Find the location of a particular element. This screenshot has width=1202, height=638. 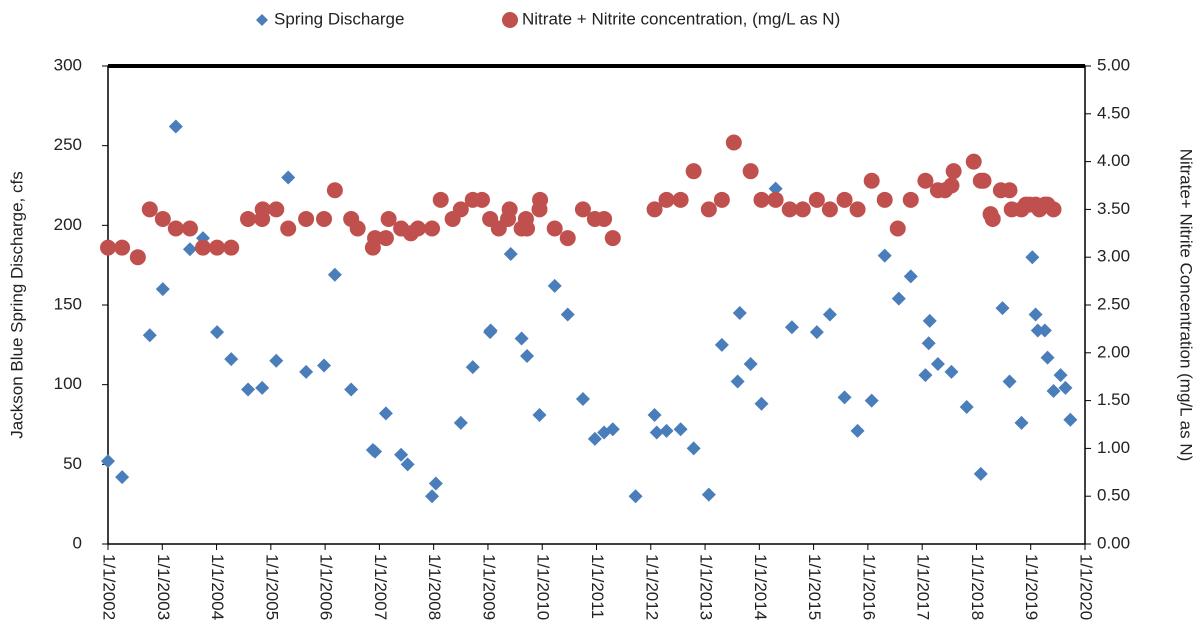

x-tick-label: 1/1/2004 is located at coordinates (217, 587).